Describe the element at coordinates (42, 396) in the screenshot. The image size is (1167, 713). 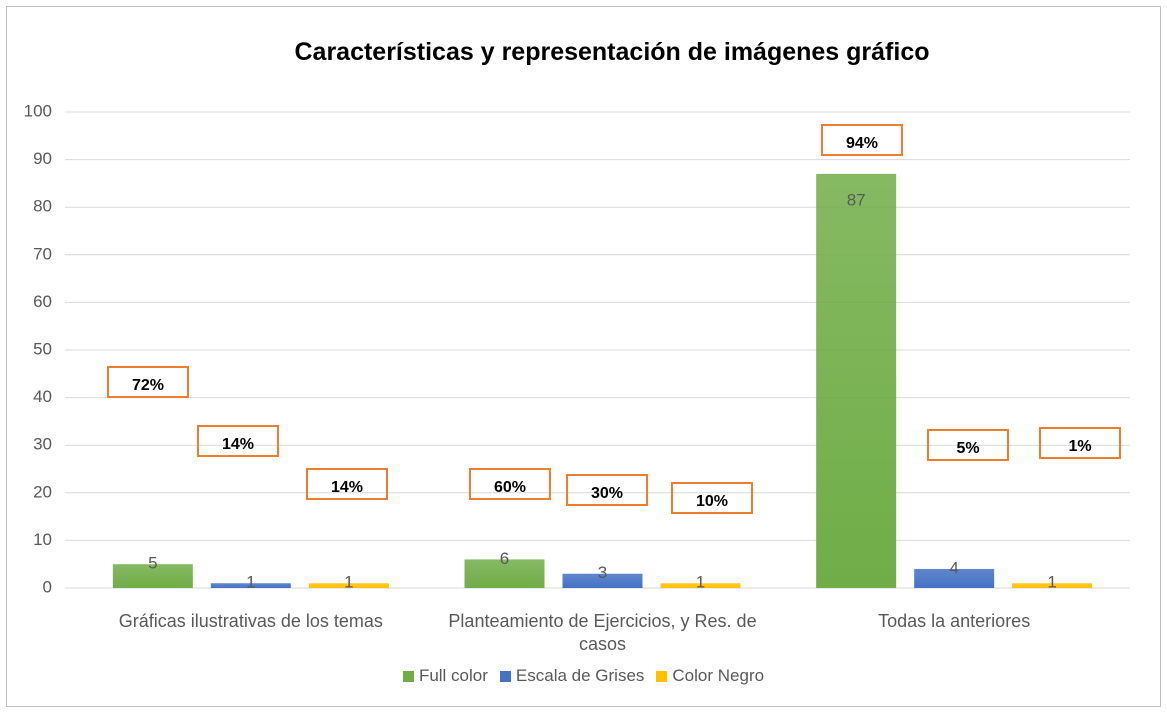
I see `y-tick-label: 40` at that location.